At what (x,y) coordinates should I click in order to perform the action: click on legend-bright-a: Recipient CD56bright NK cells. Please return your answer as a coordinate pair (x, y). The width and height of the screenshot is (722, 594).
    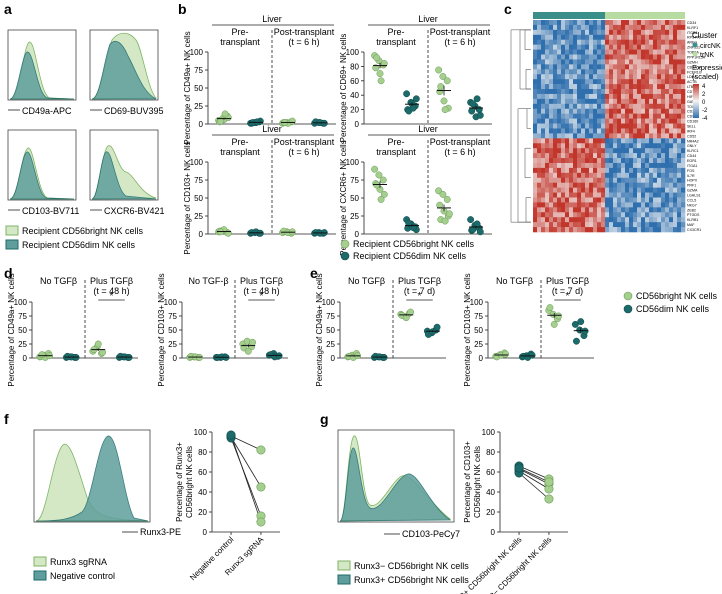
    Looking at the image, I should click on (83, 231).